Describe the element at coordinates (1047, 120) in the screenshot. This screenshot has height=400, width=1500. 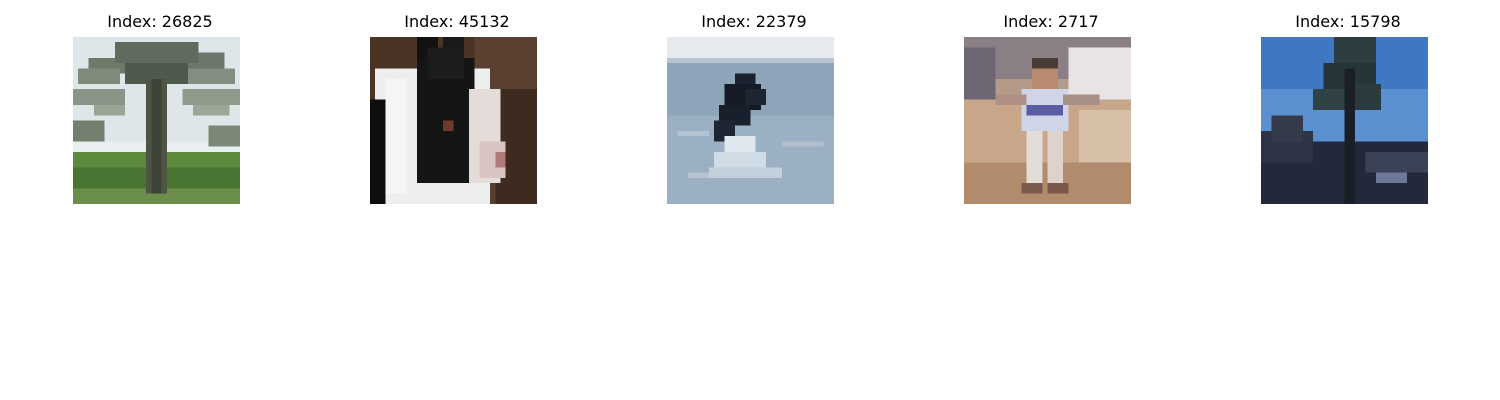
I see `child-image` at that location.